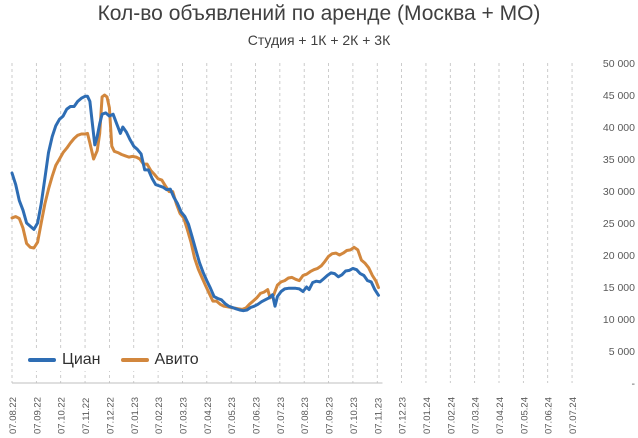 This screenshot has width=638, height=438. Describe the element at coordinates (619, 160) in the screenshot. I see `y-tick-label: 35 000` at that location.